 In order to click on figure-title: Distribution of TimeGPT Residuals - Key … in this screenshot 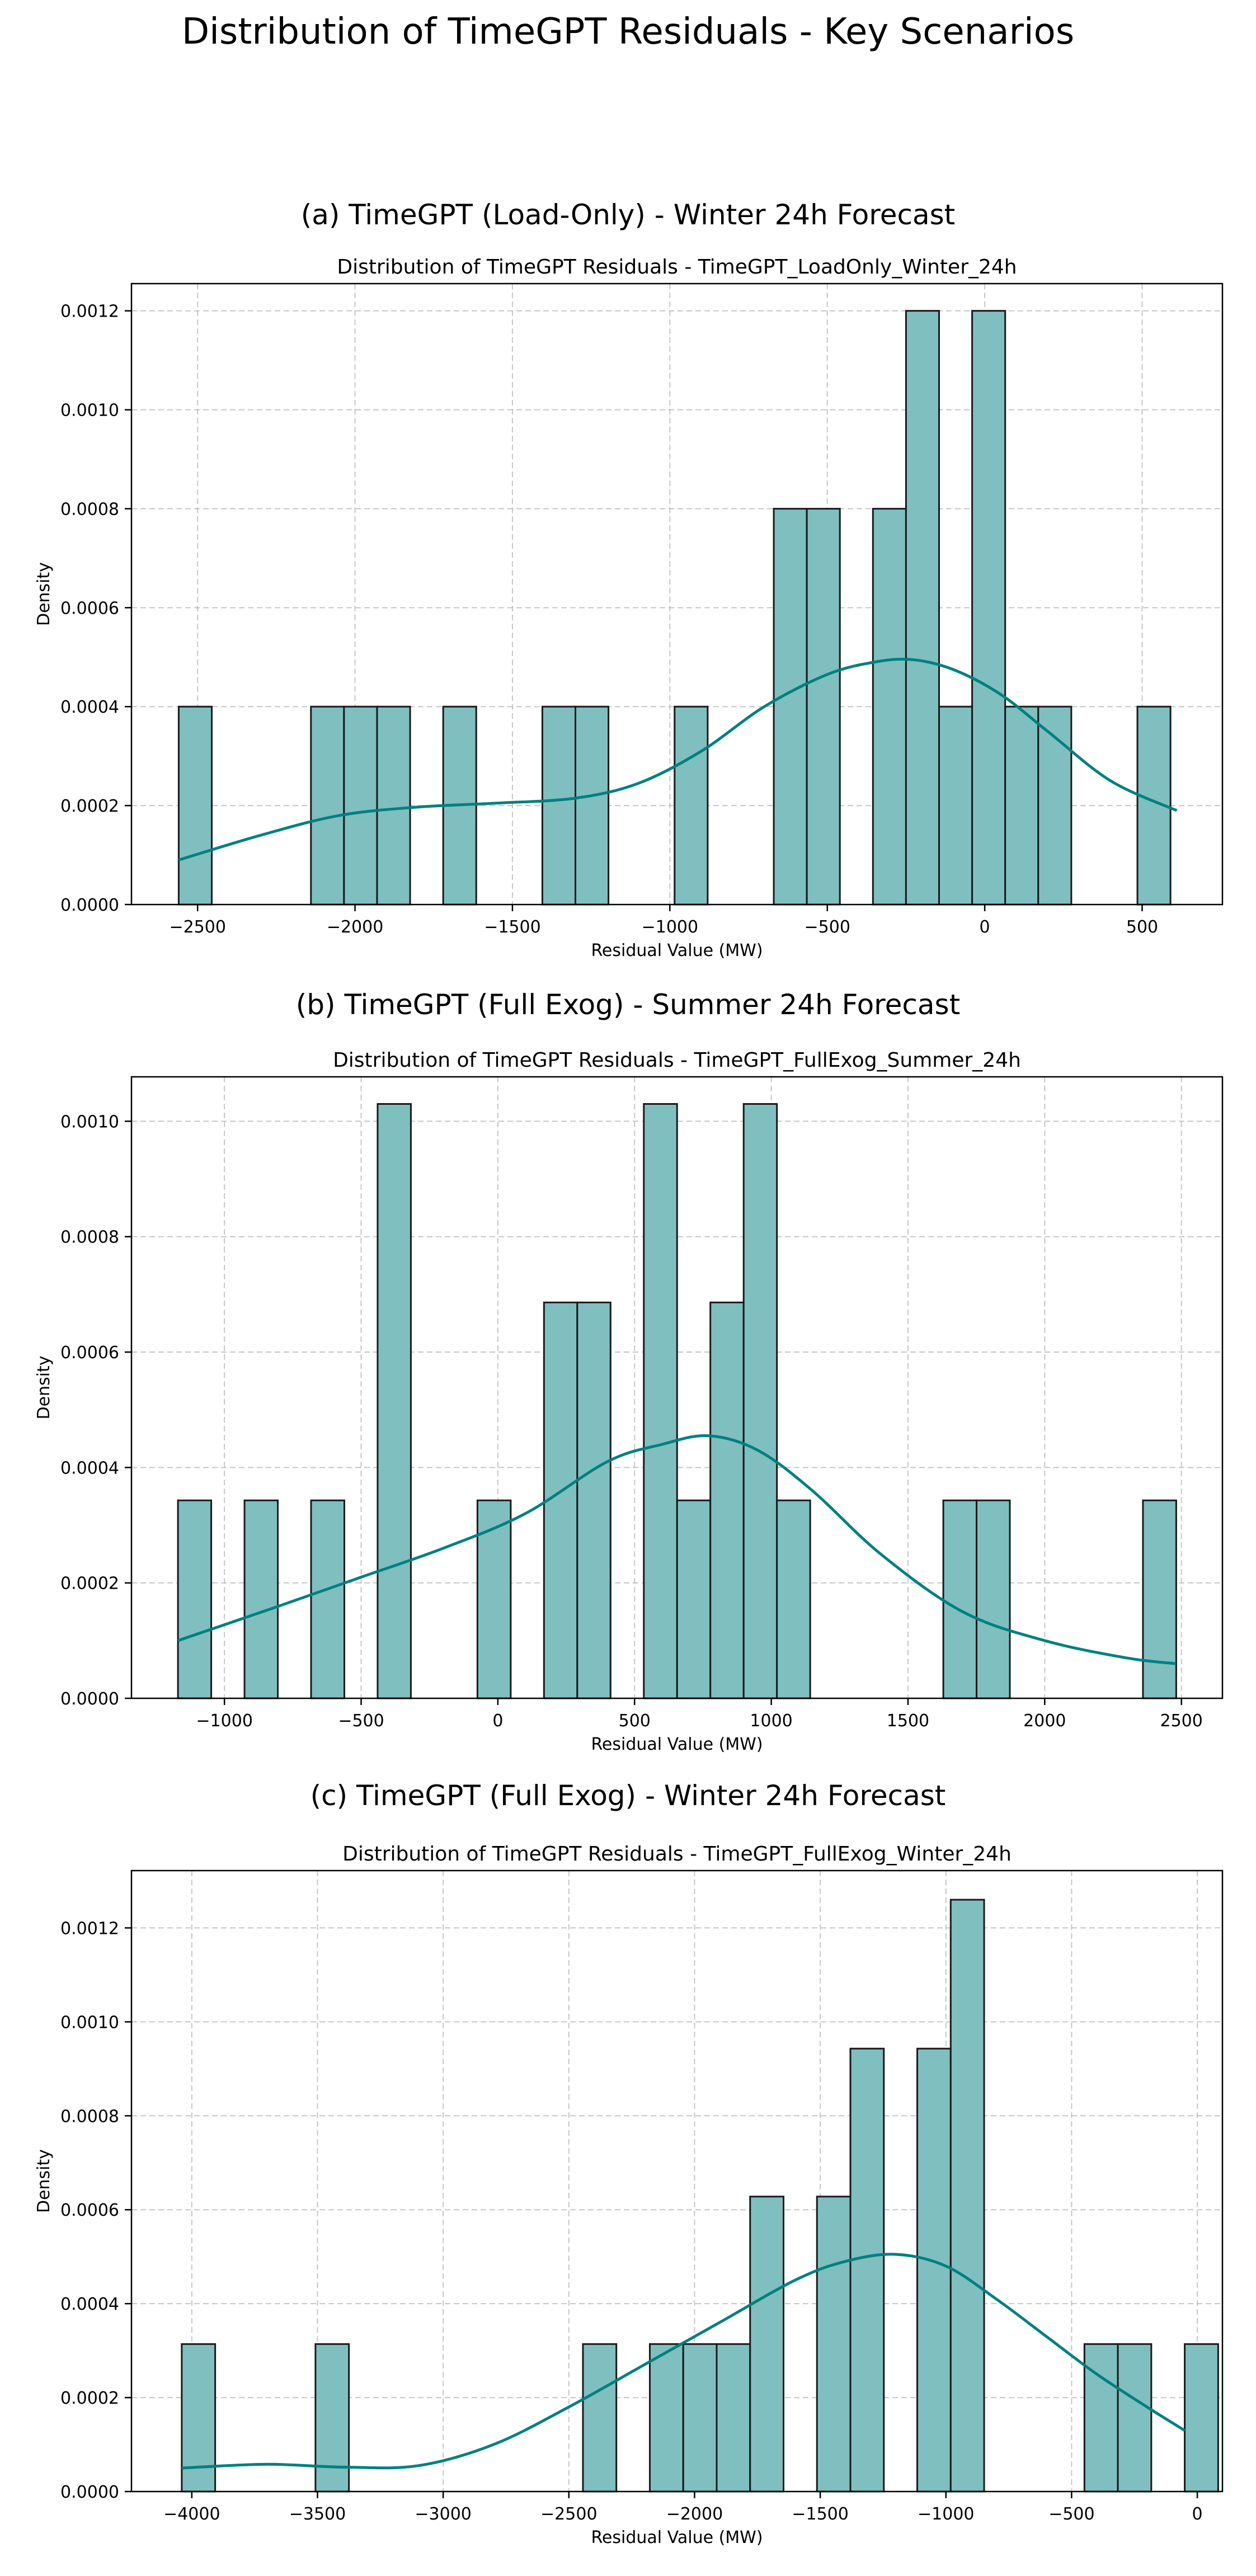, I will do `click(628, 32)`.